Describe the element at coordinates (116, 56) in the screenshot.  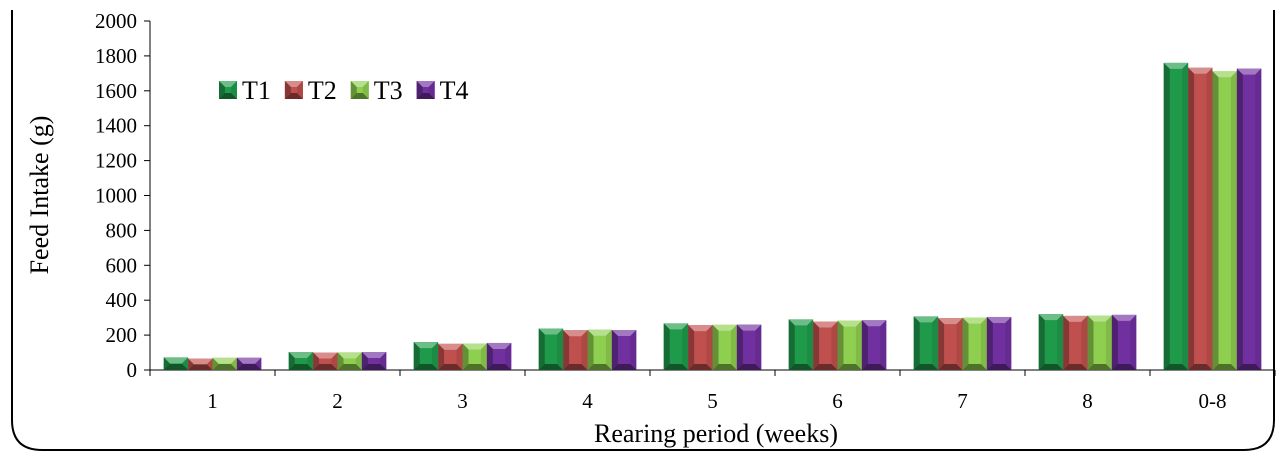
I see `y-tick-label: 1800` at that location.